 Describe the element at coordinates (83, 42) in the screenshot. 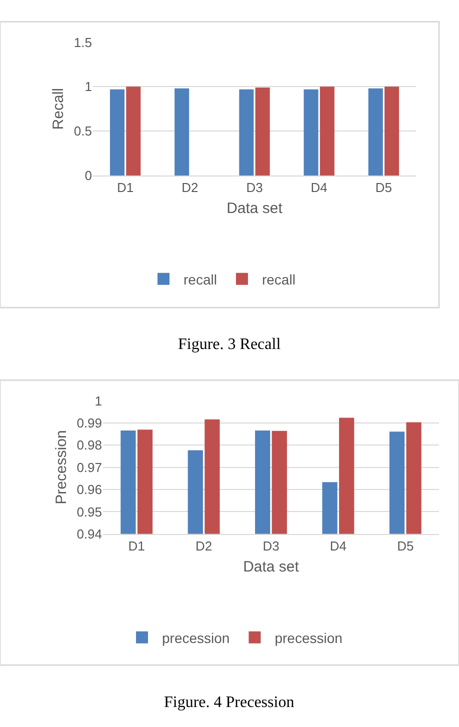

I see `y-tick-label: 1.5` at that location.